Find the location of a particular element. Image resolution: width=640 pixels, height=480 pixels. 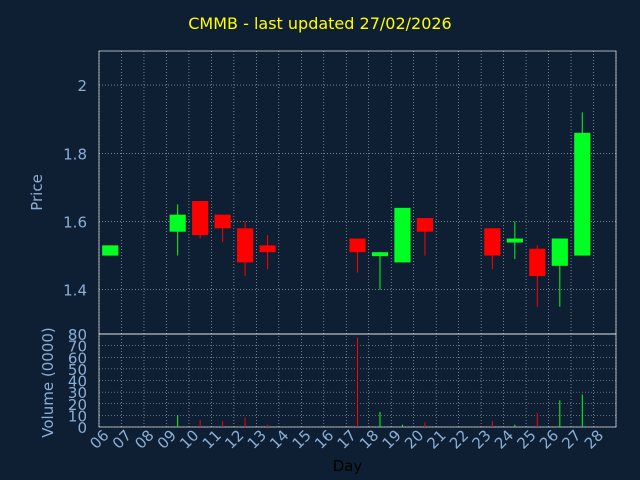

volume-tick-label: 50 is located at coordinates (77, 370).